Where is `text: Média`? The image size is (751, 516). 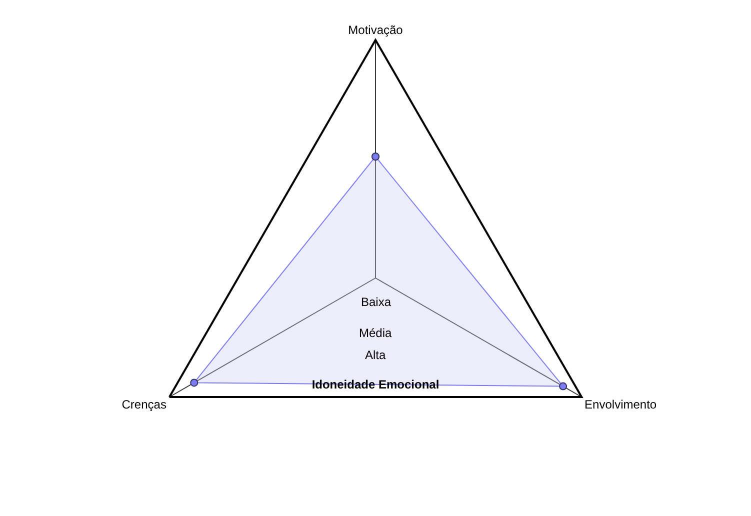 text: Média is located at coordinates (375, 333).